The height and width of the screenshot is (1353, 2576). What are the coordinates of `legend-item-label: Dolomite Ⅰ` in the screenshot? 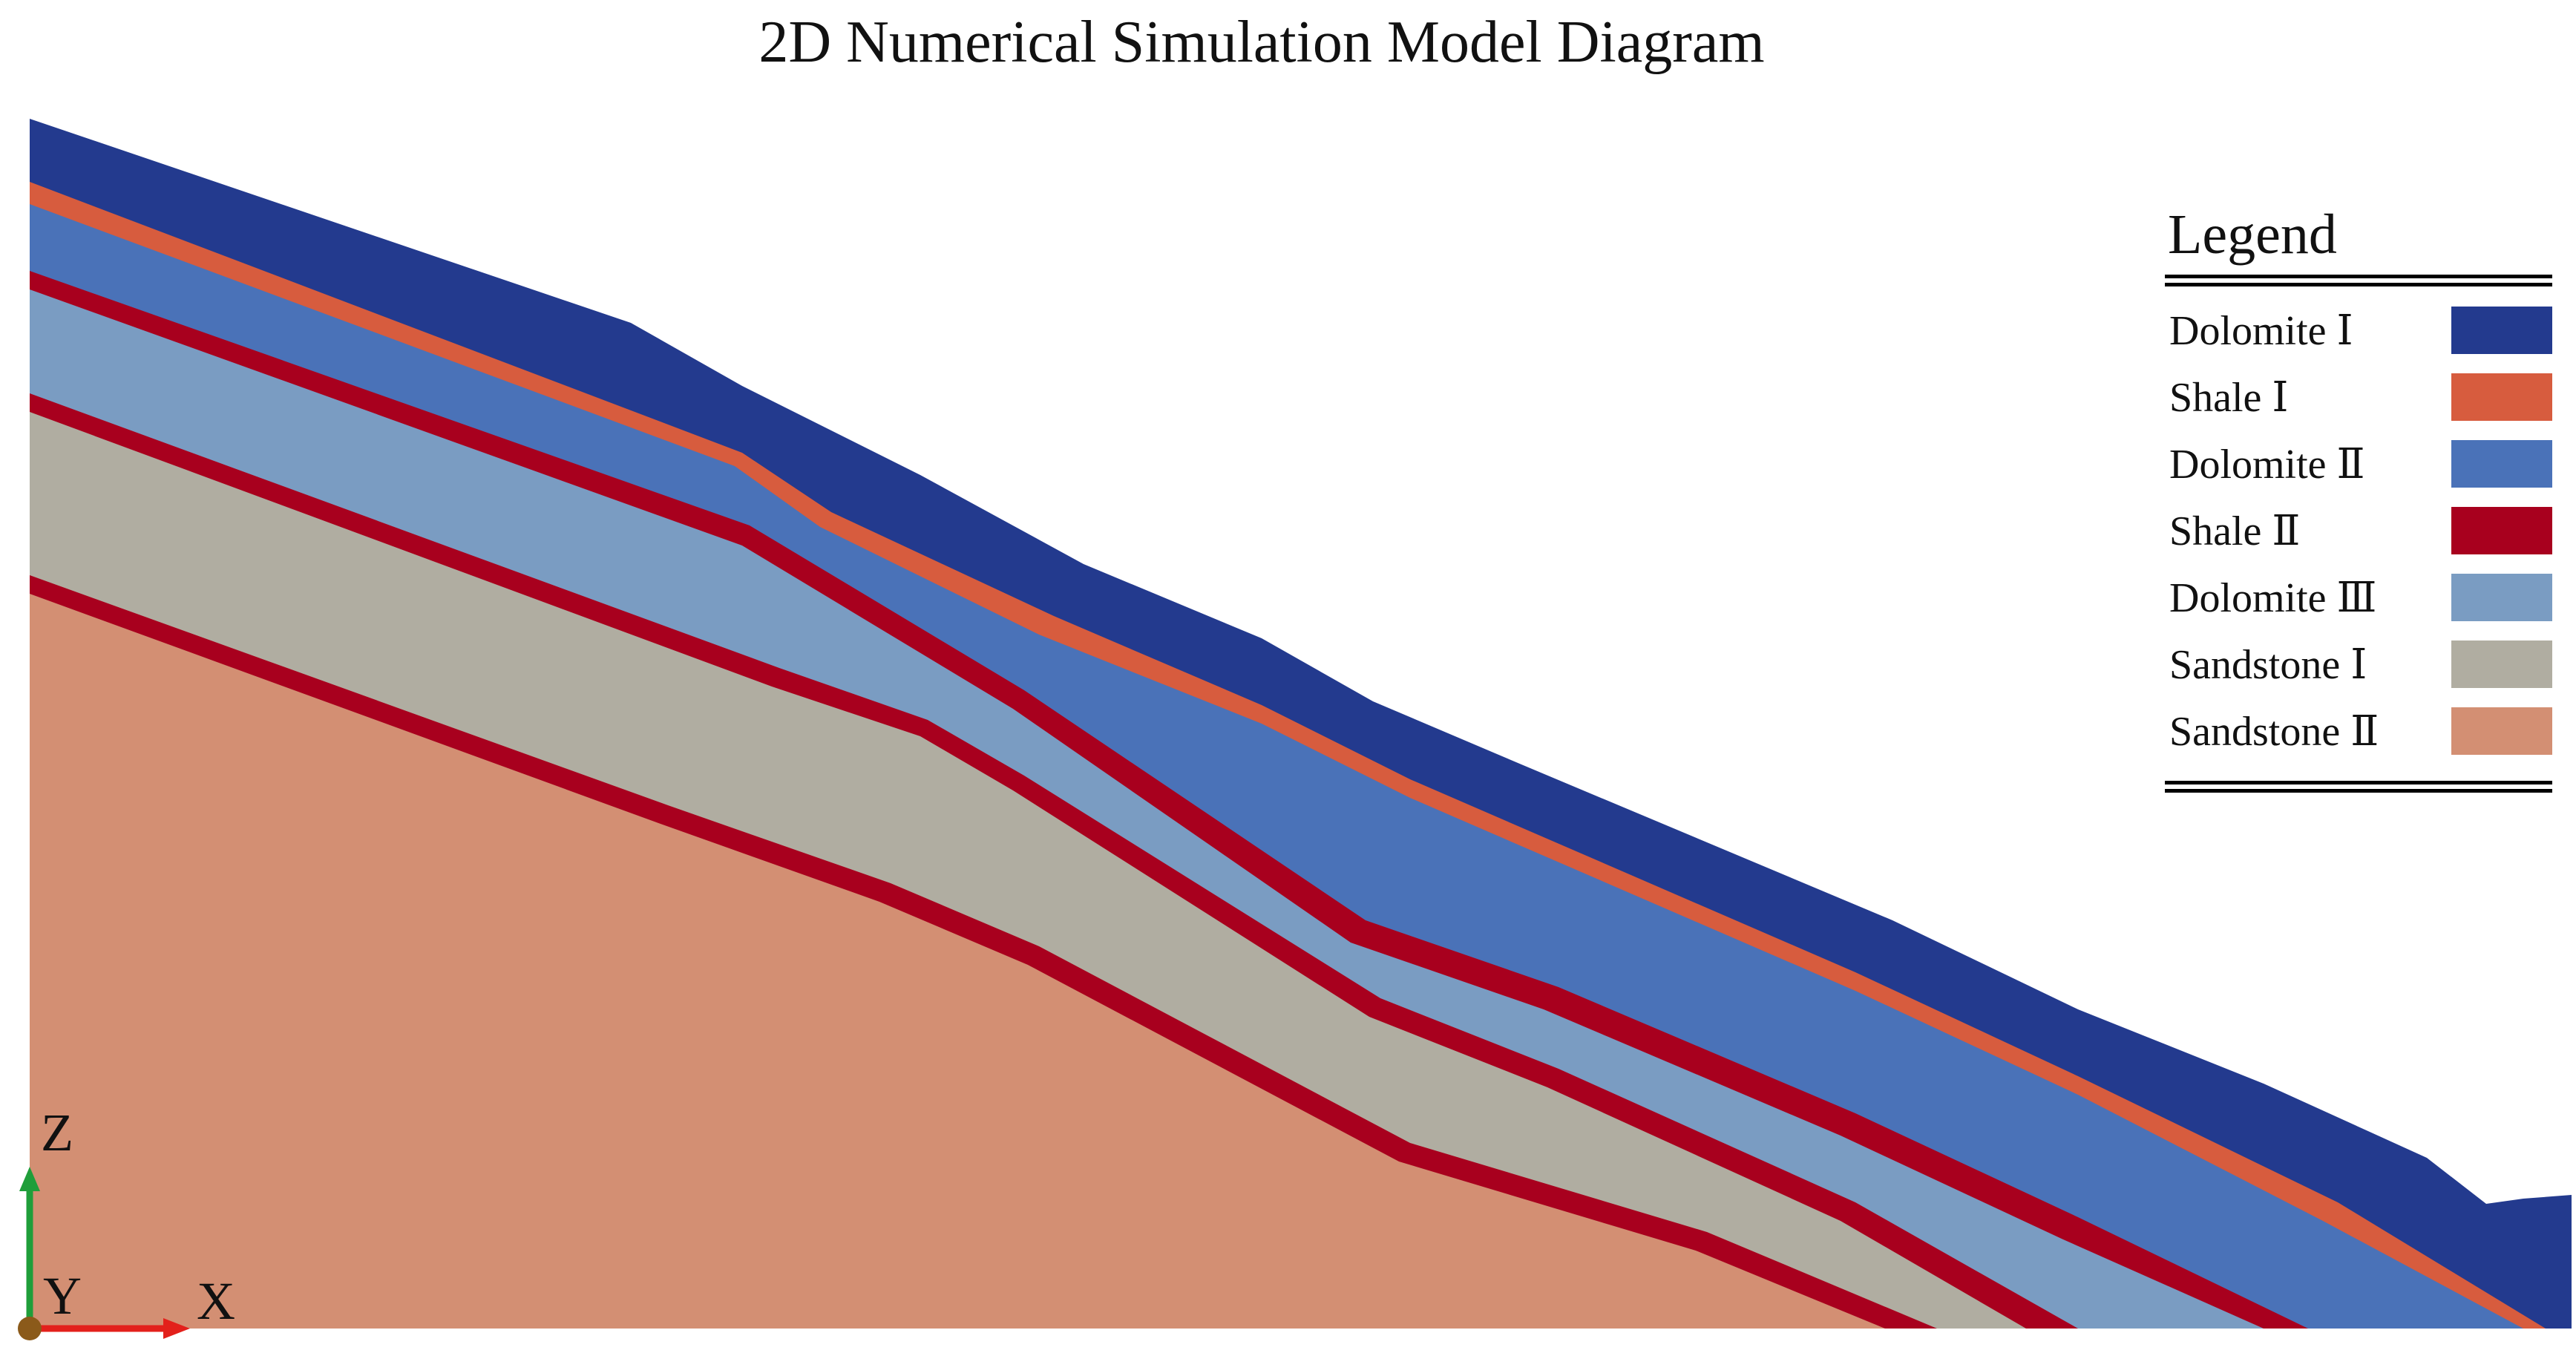 It's located at (2261, 330).